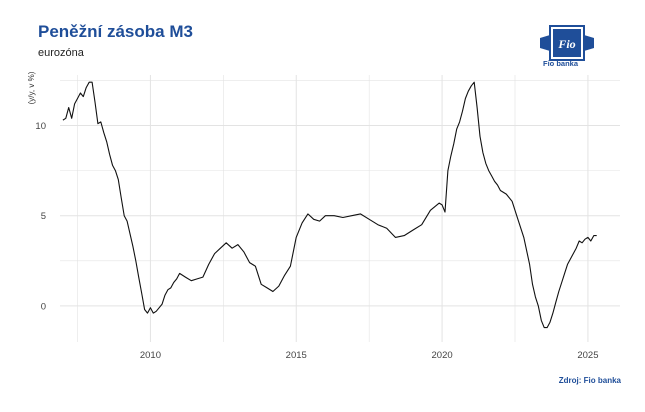 This screenshot has width=645, height=412. What do you see at coordinates (40, 216) in the screenshot?
I see `y-axis-ticks: 0 5 10` at bounding box center [40, 216].